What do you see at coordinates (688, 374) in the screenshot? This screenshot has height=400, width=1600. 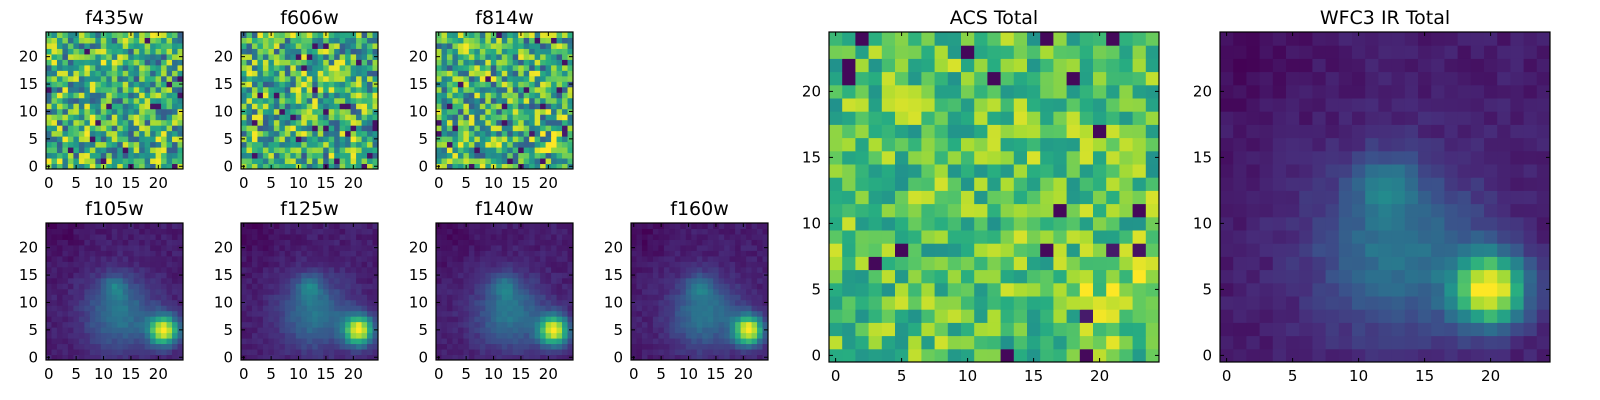 I see `x-tick-label: 10` at bounding box center [688, 374].